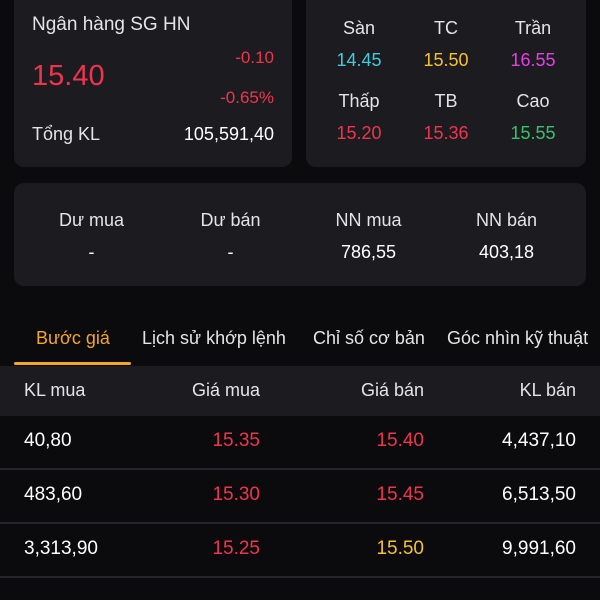 The width and height of the screenshot is (600, 600). Describe the element at coordinates (66, 134) in the screenshot. I see `total-volume-label: Tổng KL` at that location.